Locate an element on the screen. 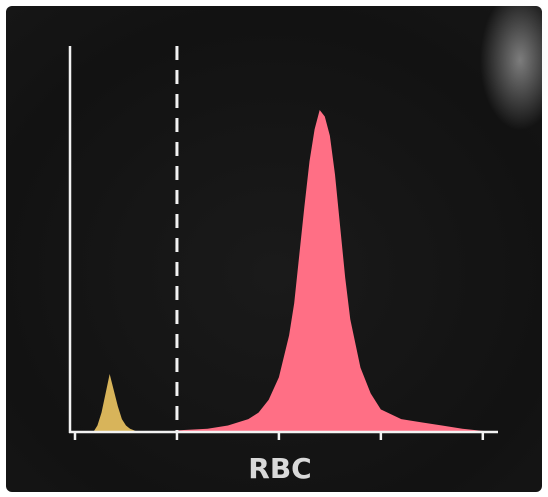 The image size is (548, 497). screen-glare is located at coordinates (514, 65).